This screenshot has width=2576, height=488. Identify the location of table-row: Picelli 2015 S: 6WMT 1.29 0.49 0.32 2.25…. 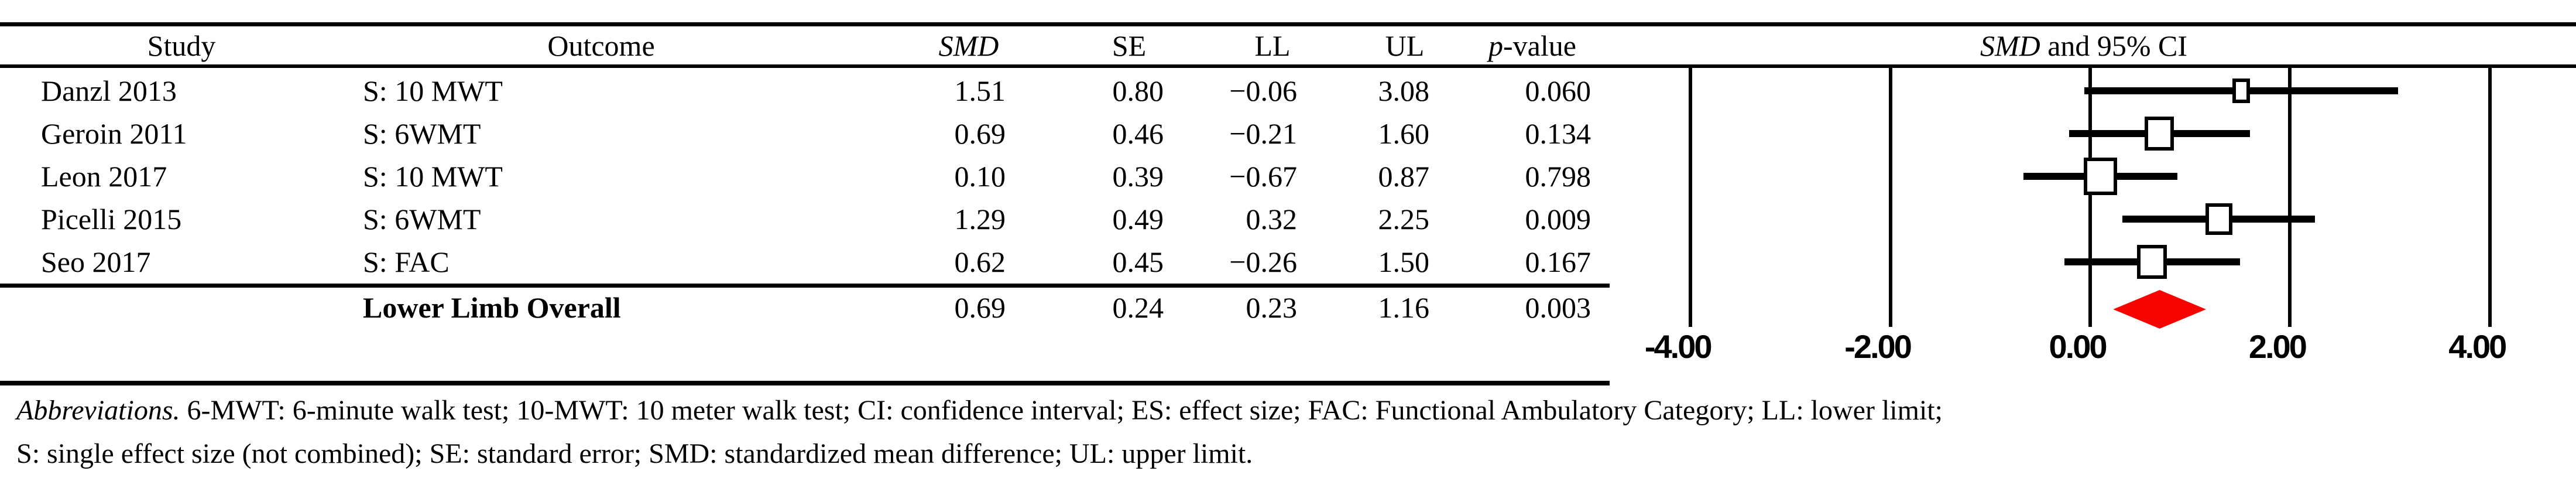
(802, 219).